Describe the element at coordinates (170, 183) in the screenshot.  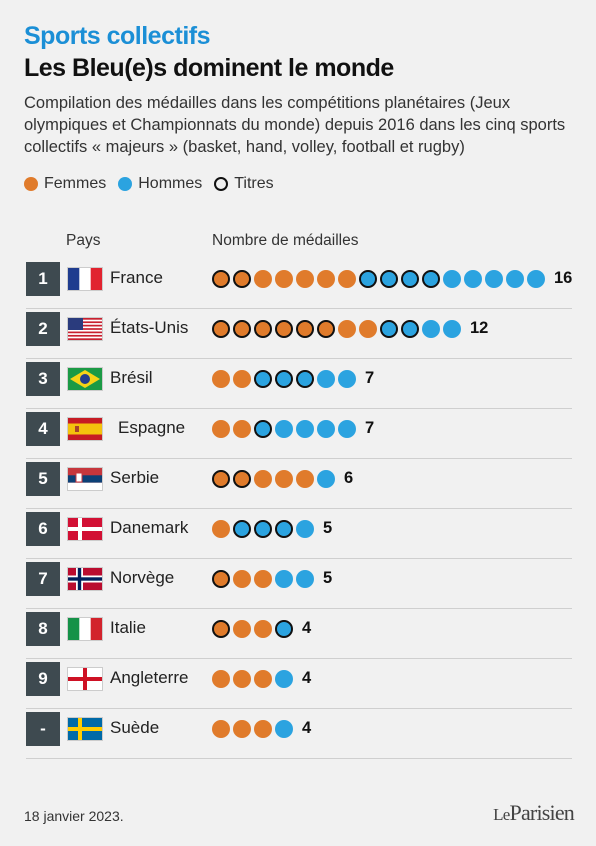
I see `legend-men-label: Hommes` at that location.